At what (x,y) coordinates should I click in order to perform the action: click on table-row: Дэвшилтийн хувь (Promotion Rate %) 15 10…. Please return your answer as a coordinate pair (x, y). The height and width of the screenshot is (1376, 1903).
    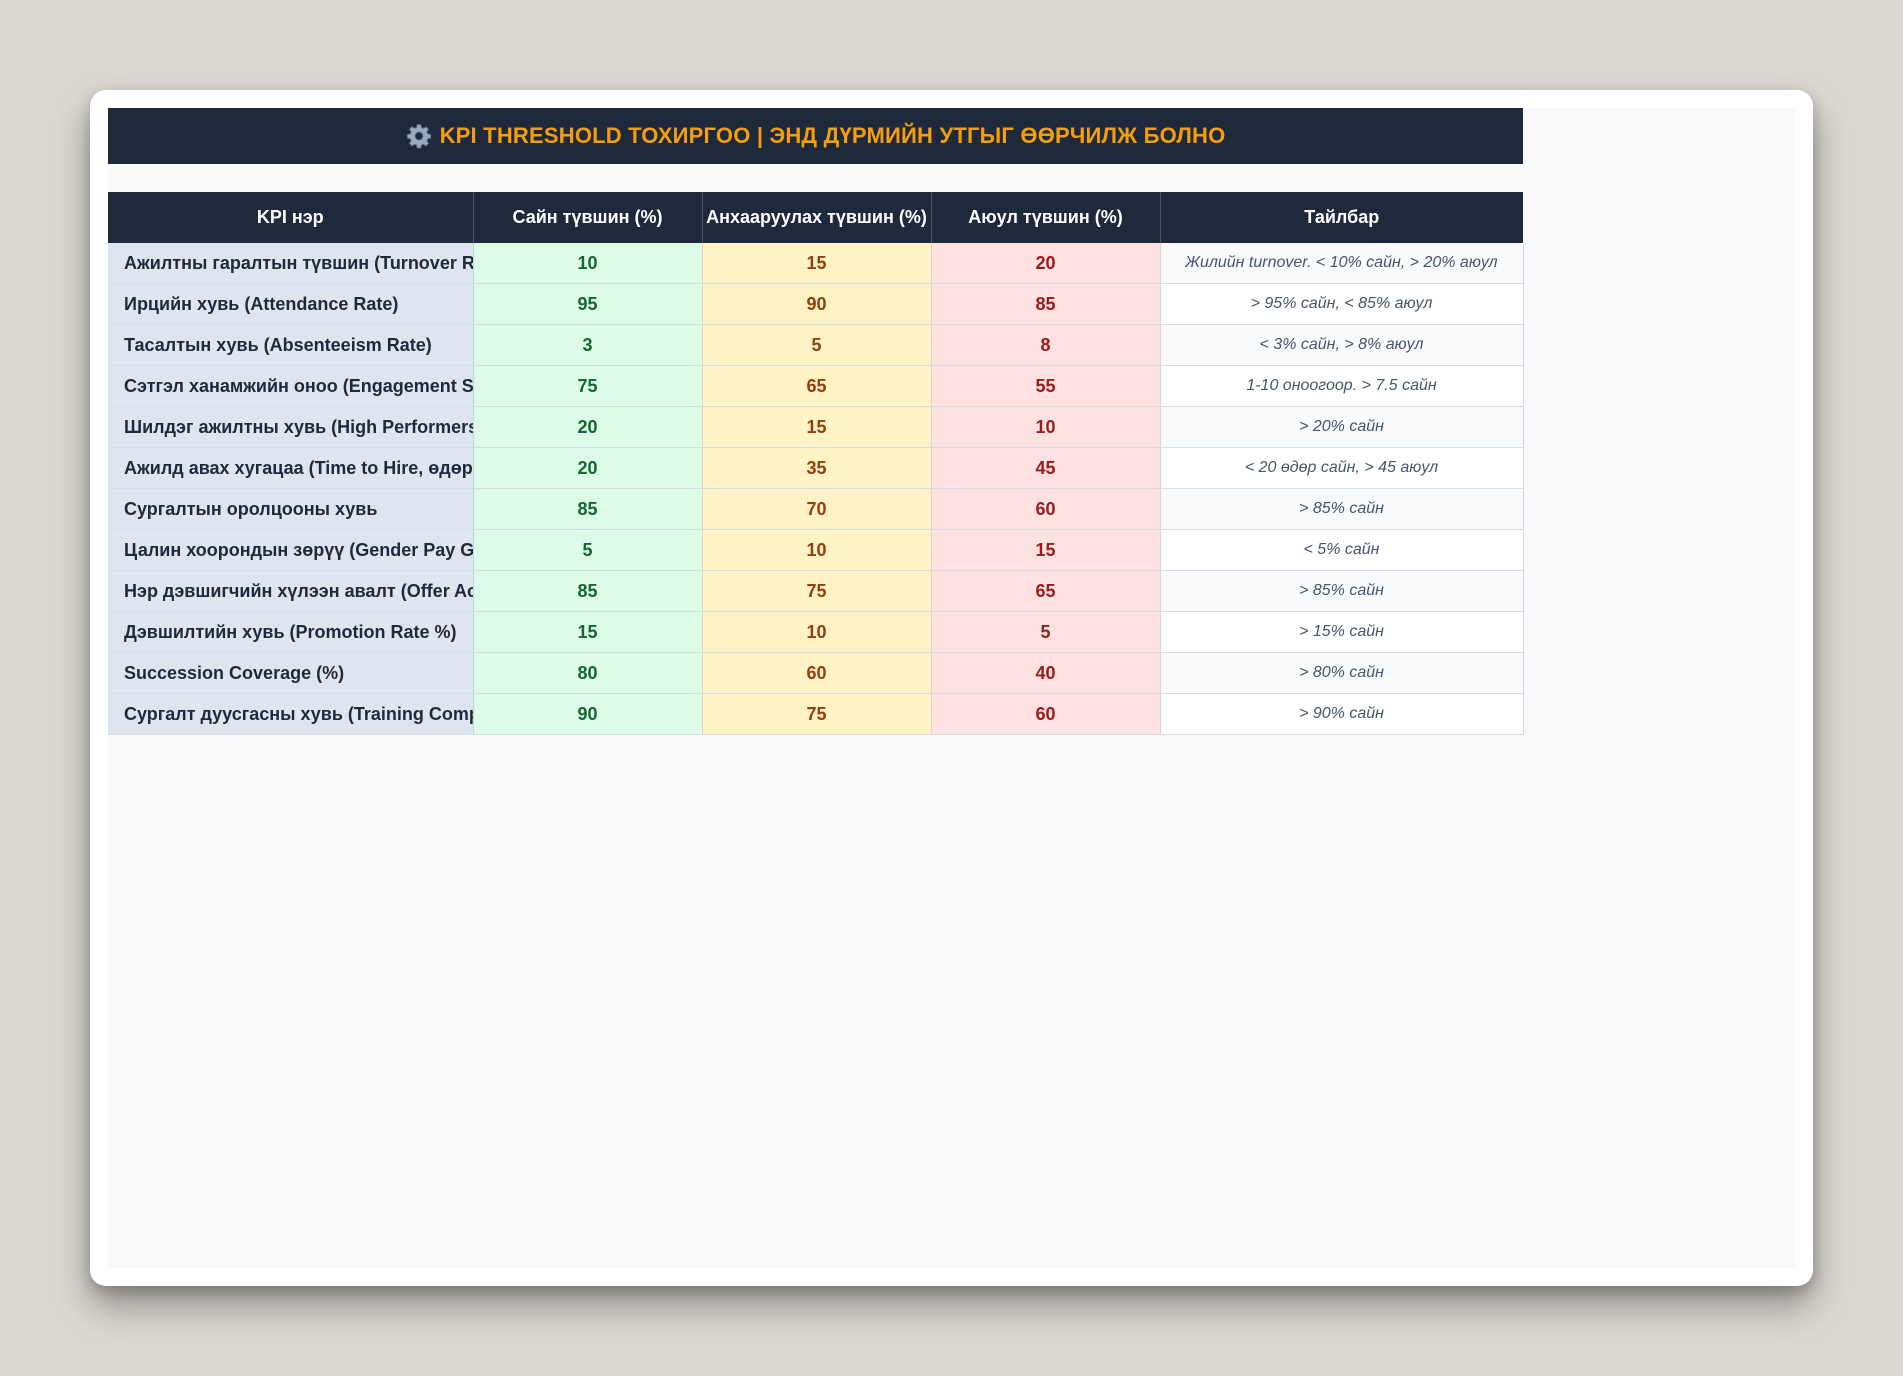
    Looking at the image, I should click on (816, 632).